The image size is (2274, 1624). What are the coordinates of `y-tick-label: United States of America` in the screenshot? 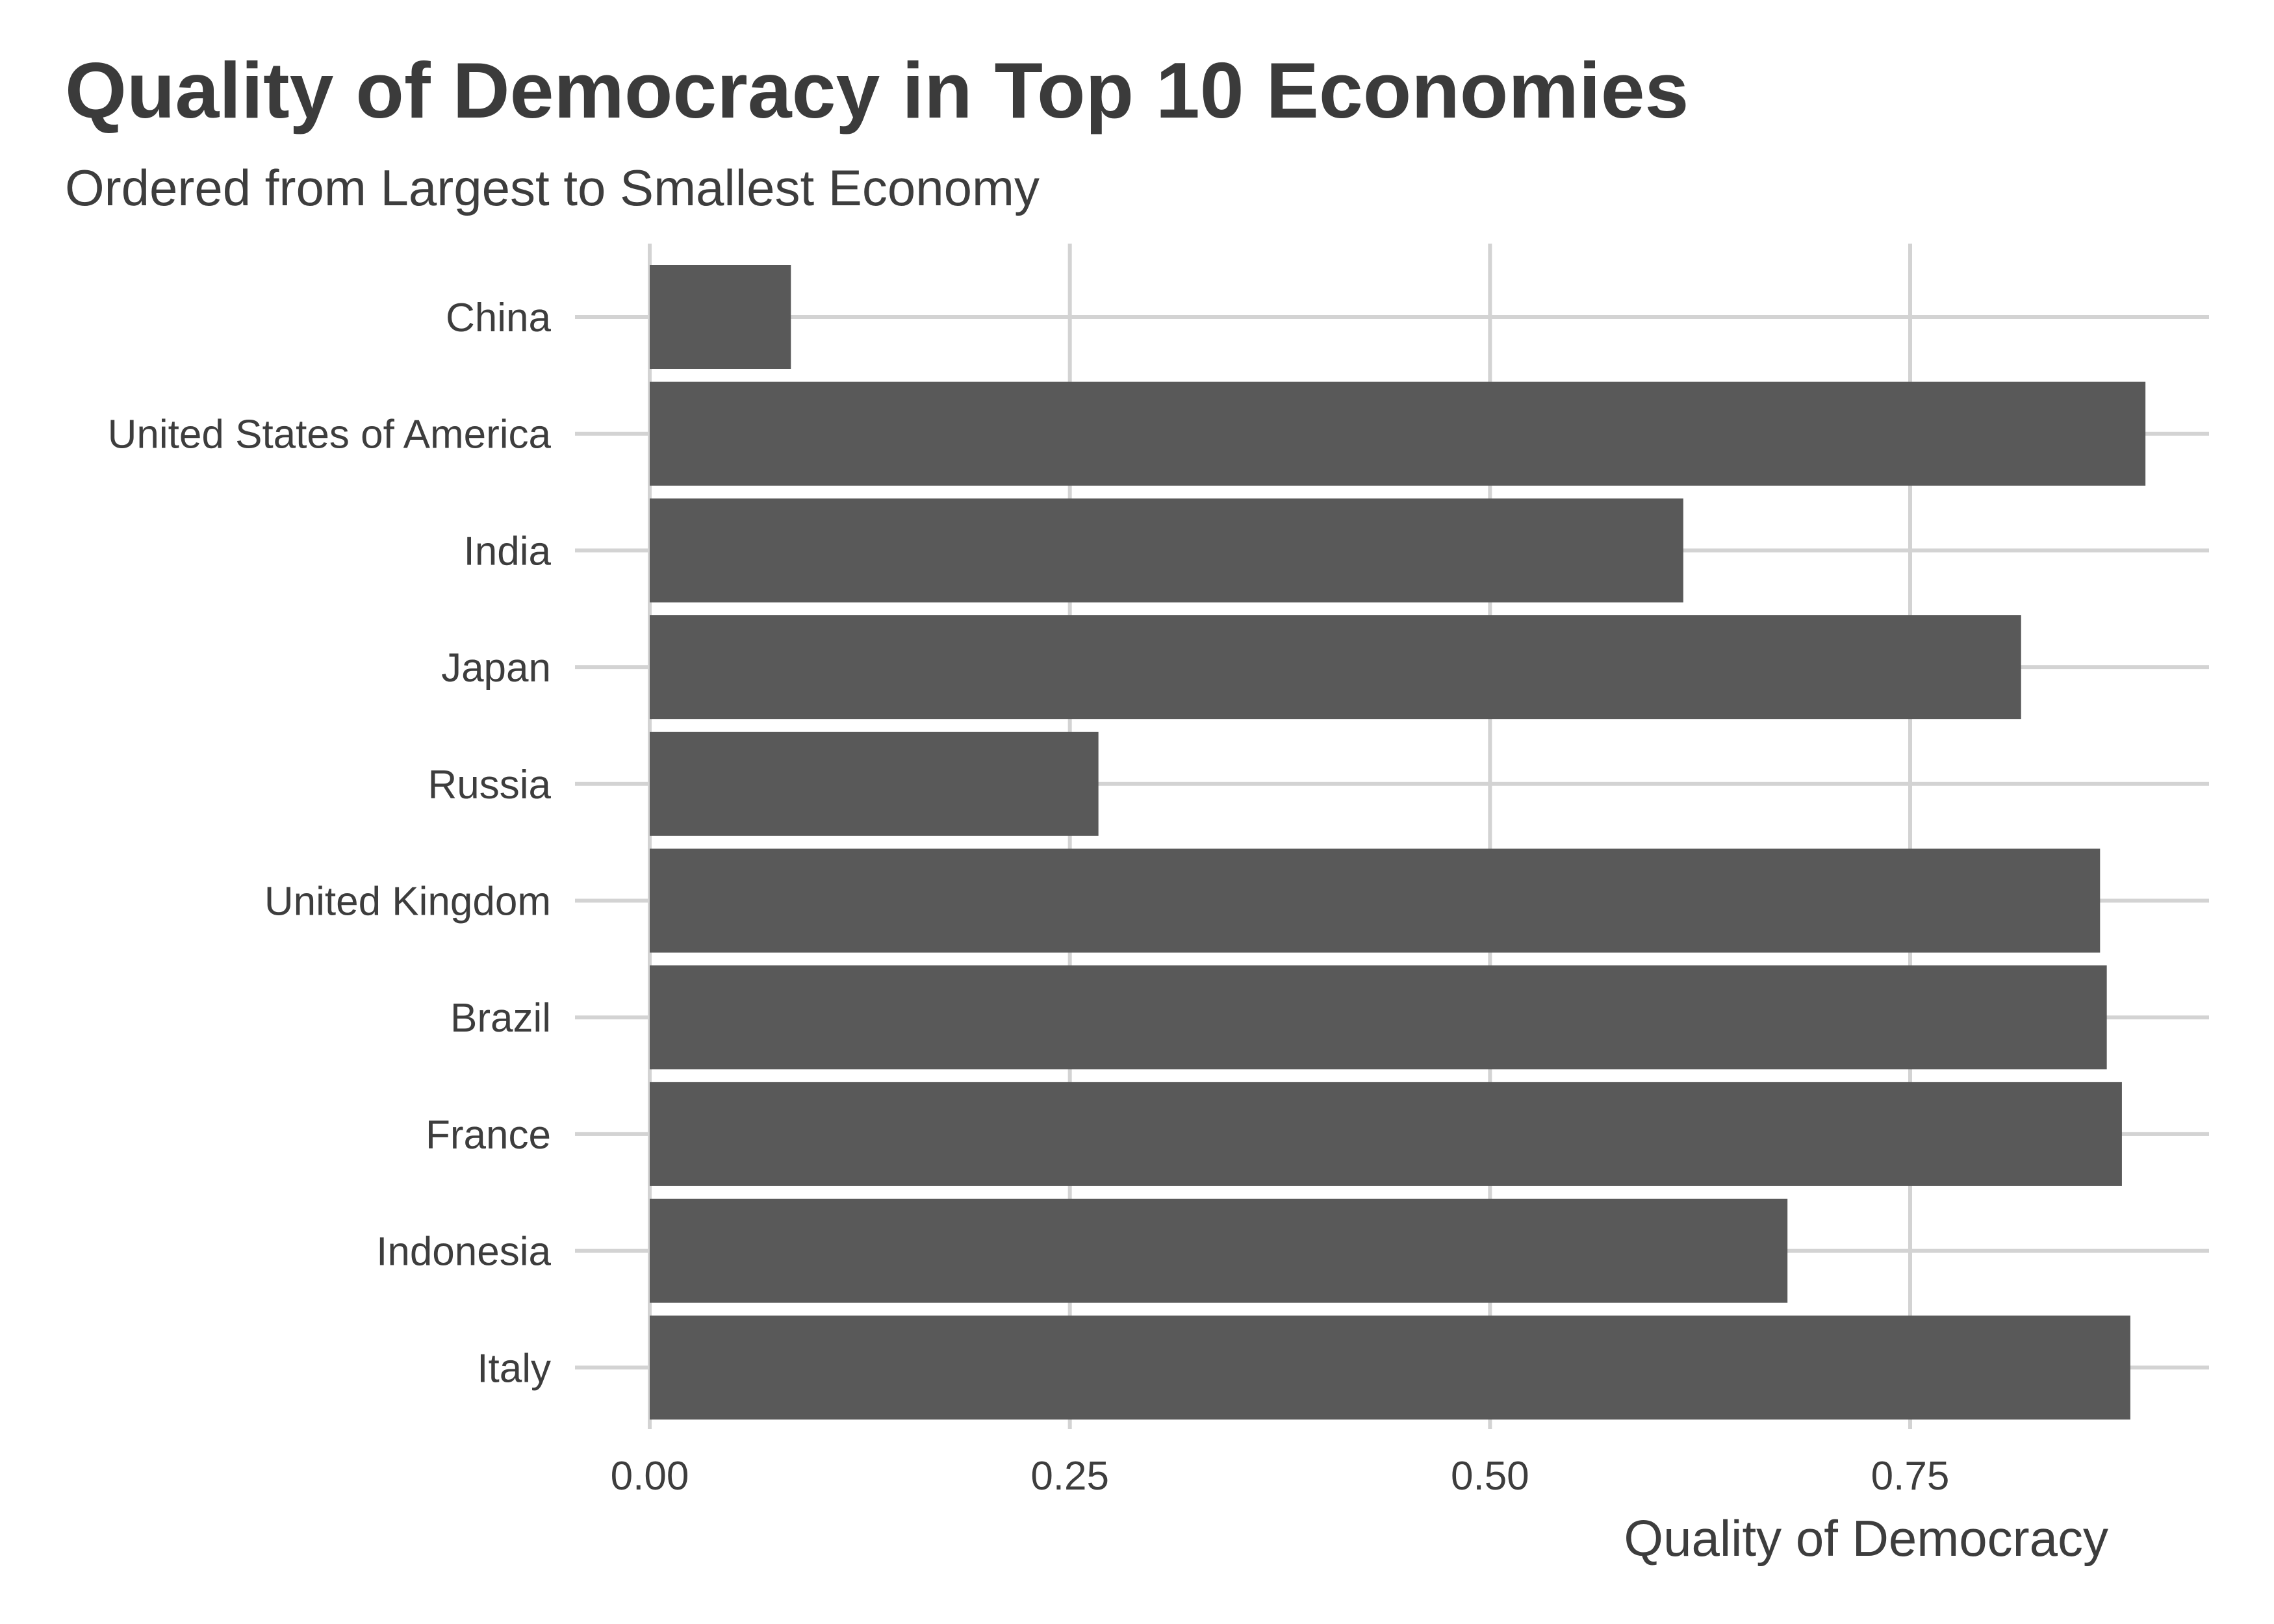 It's located at (330, 434).